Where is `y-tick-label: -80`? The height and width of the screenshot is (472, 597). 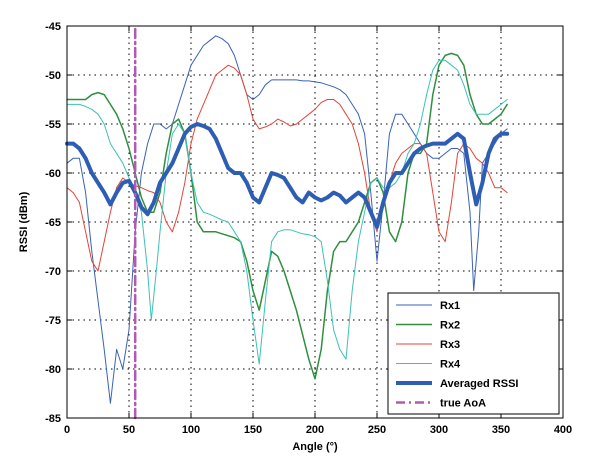 y-tick-label: -80 is located at coordinates (53, 370).